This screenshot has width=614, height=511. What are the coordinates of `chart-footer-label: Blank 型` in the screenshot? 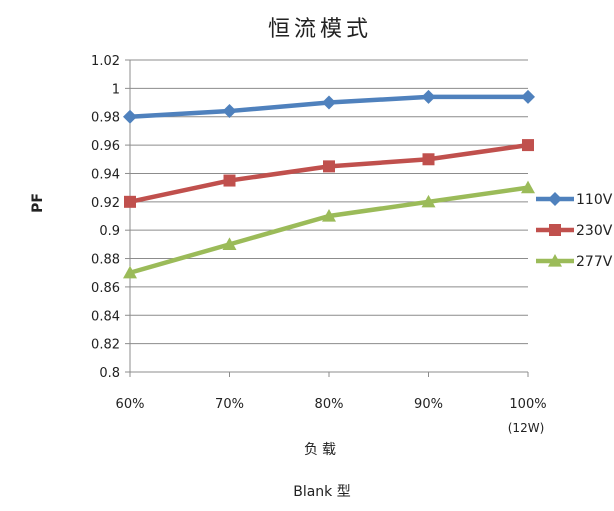 It's located at (322, 492).